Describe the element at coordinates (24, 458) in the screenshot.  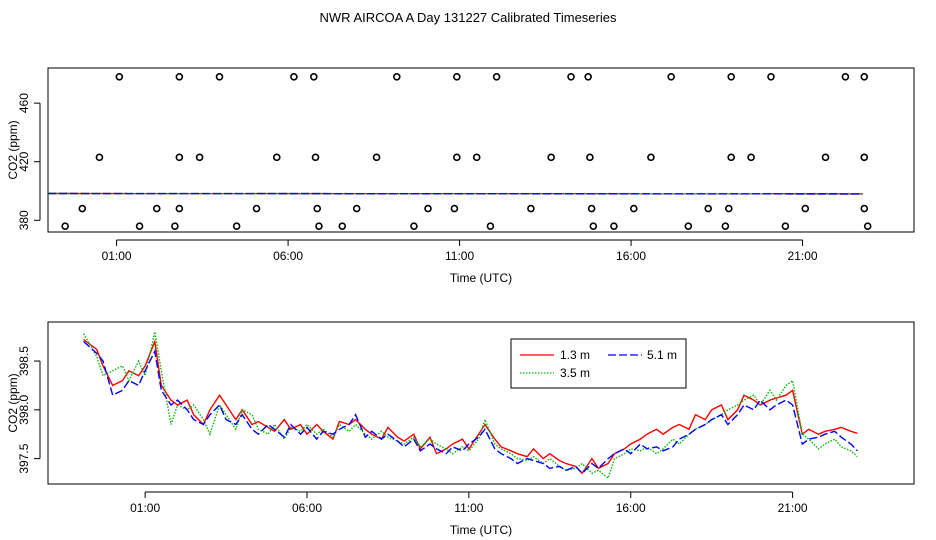
I see `y-tick-label: 397.5` at that location.